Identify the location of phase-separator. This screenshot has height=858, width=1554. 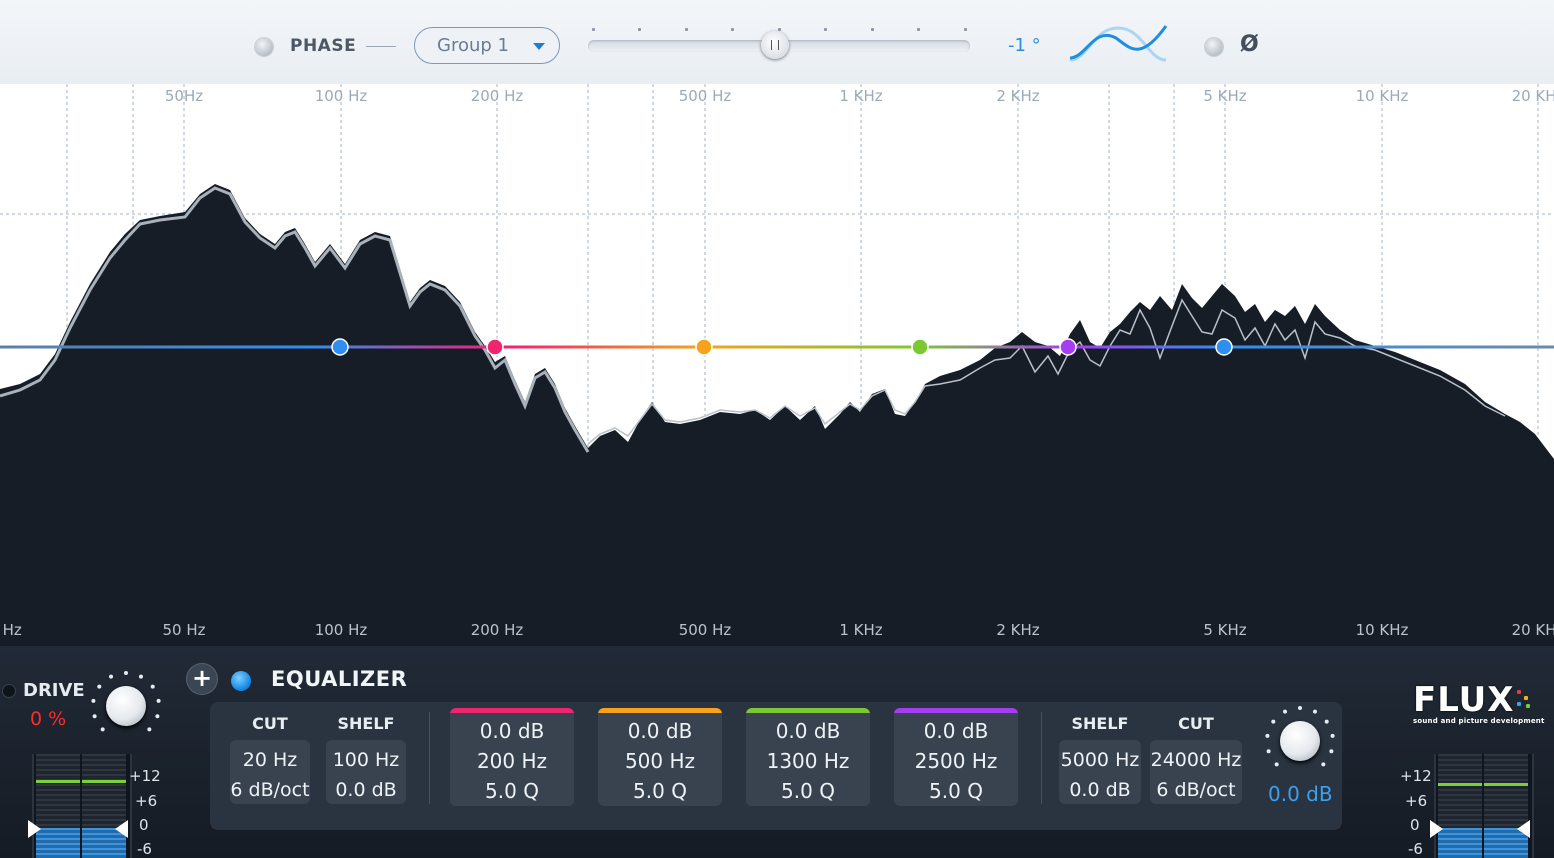
(381, 46).